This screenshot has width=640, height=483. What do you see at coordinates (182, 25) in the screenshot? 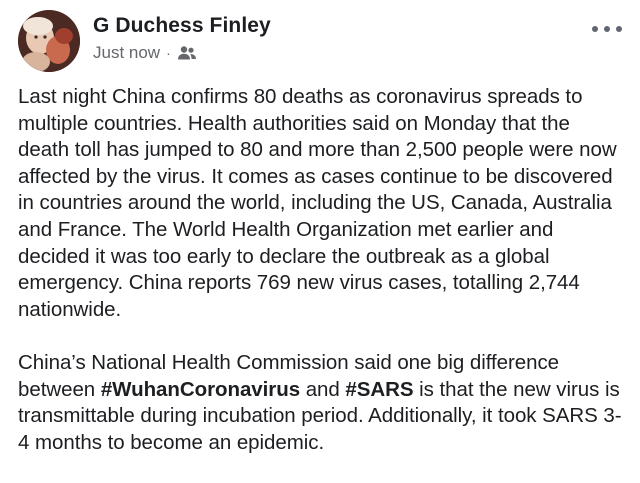
I see `author-name: G Duchess Finley` at bounding box center [182, 25].